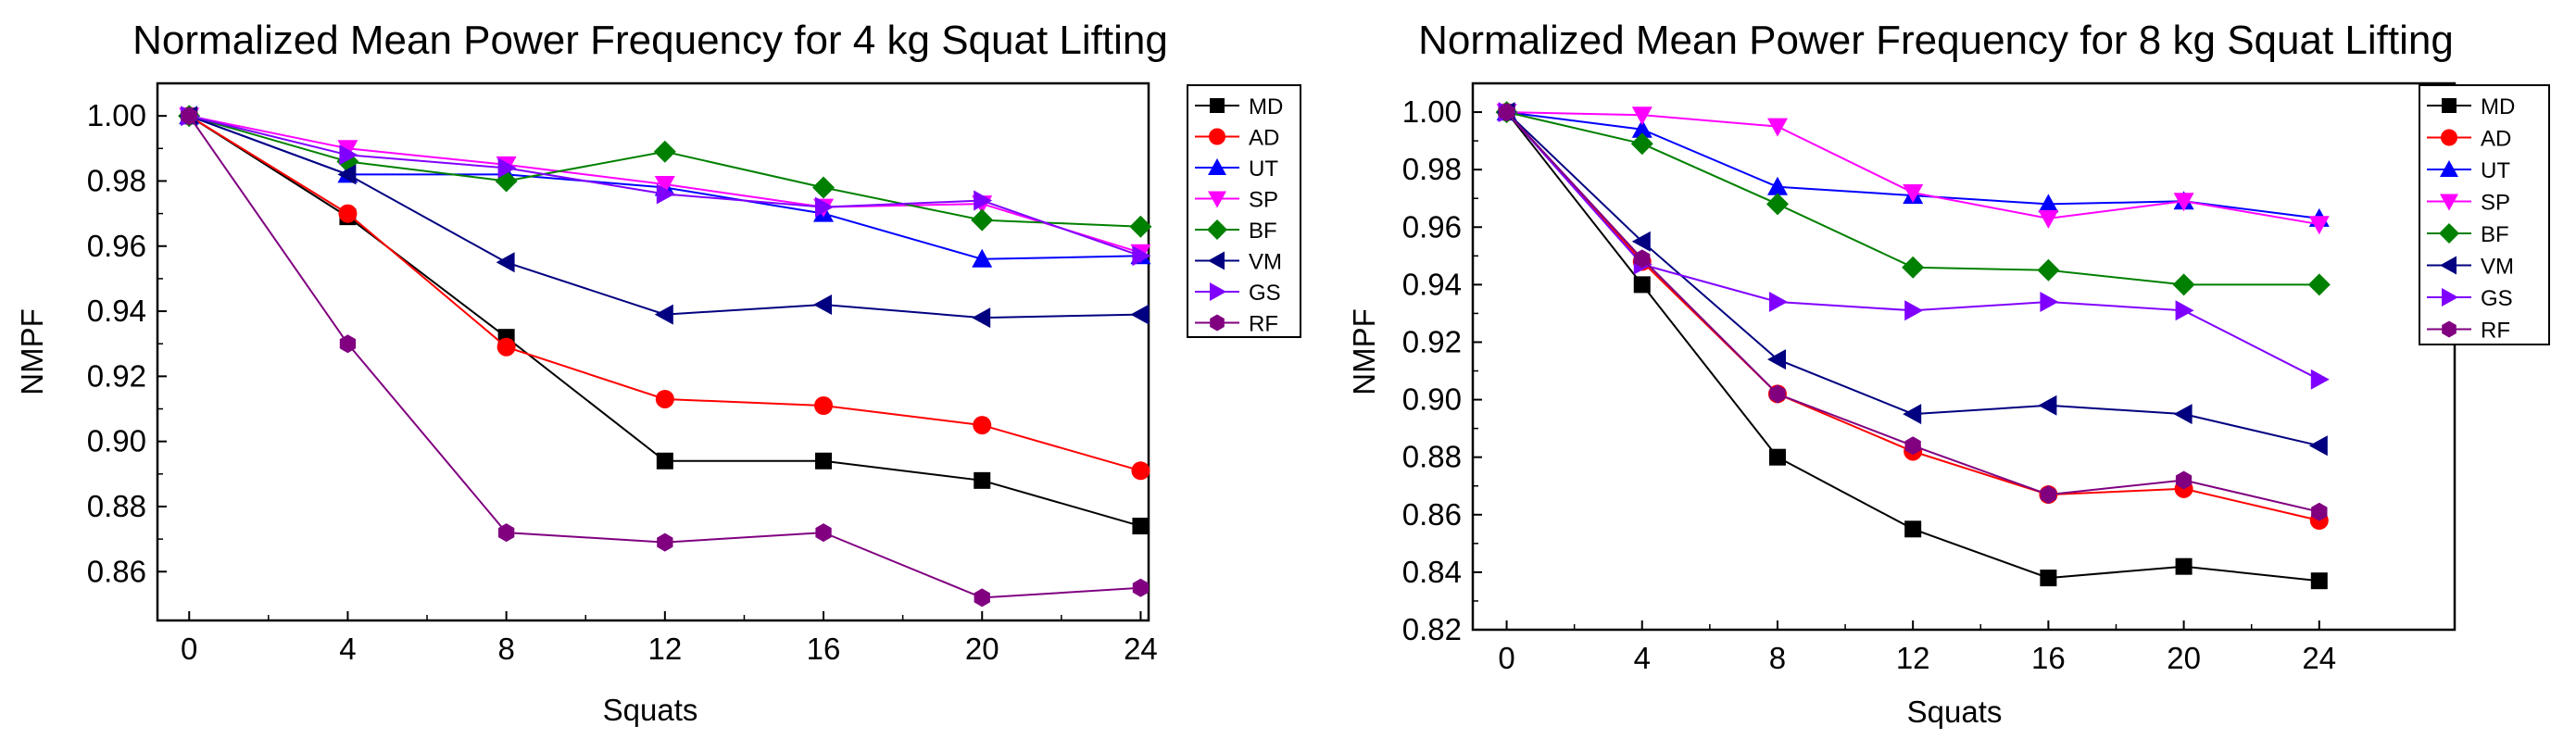 This screenshot has height=739, width=2576. What do you see at coordinates (1432, 284) in the screenshot?
I see `y-tick-label: 0.94` at bounding box center [1432, 284].